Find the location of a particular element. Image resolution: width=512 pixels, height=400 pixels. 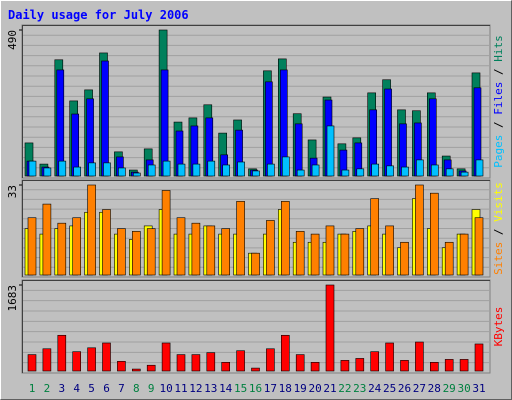

x-tick-label: 6 is located at coordinates (106, 388).